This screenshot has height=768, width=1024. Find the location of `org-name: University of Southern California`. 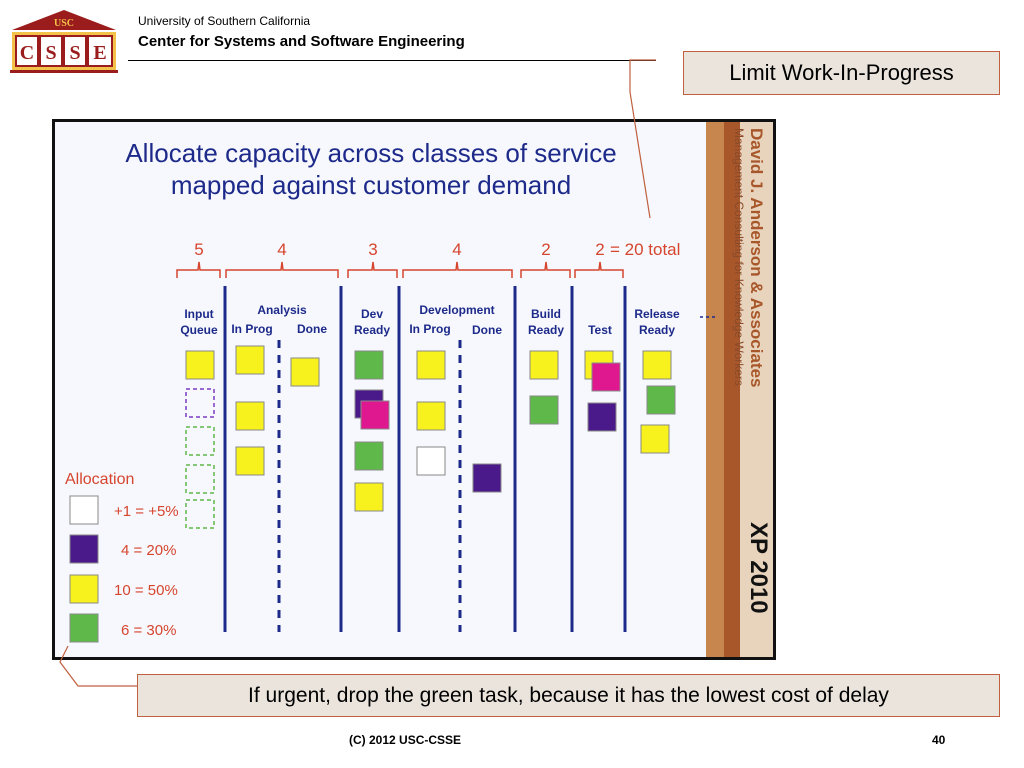

org-name: University of Southern California is located at coordinates (224, 21).